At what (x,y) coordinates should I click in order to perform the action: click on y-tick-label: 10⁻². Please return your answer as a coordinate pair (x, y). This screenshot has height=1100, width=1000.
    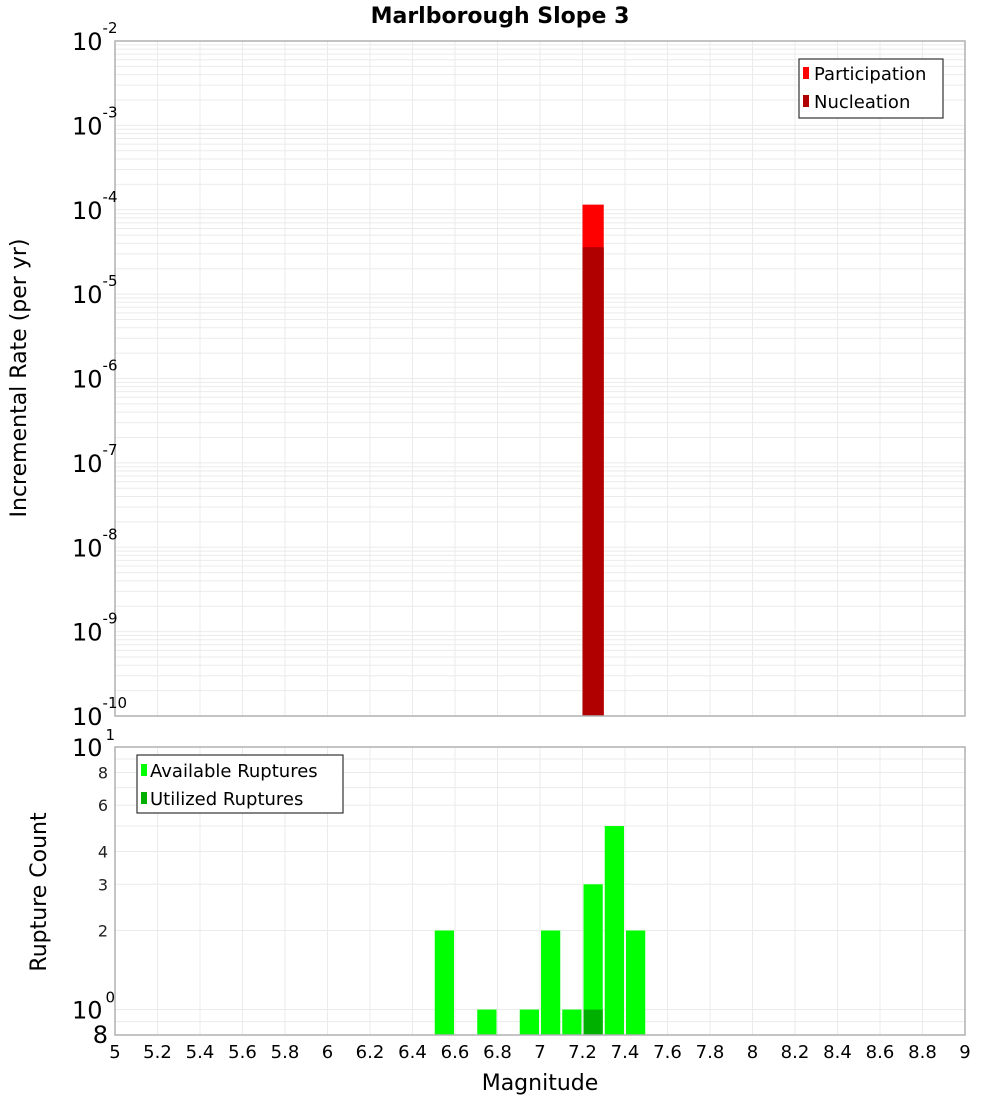
    Looking at the image, I should click on (95, 37).